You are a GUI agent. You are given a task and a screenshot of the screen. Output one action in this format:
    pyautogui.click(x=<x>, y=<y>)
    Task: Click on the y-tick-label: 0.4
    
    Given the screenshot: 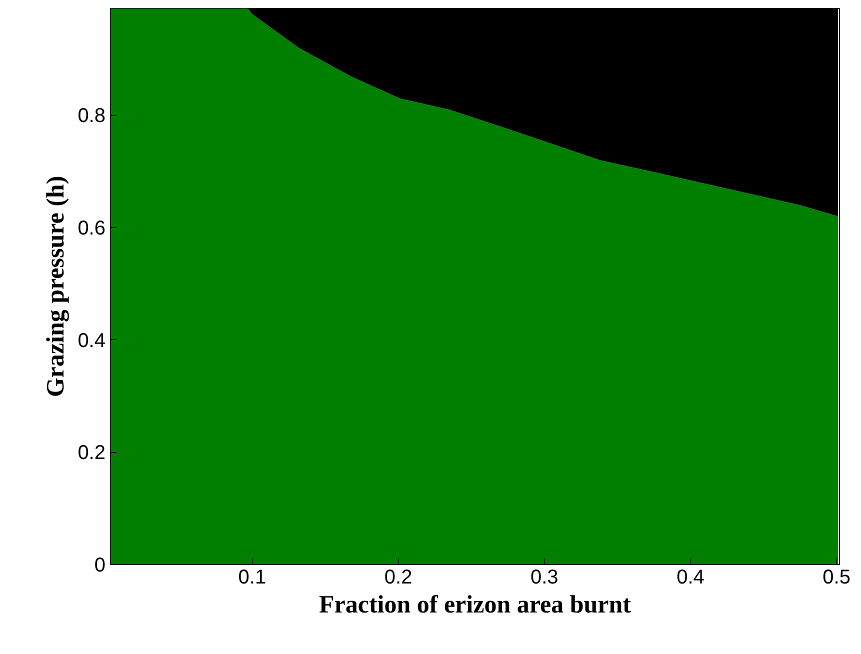 What is the action you would take?
    pyautogui.click(x=92, y=341)
    